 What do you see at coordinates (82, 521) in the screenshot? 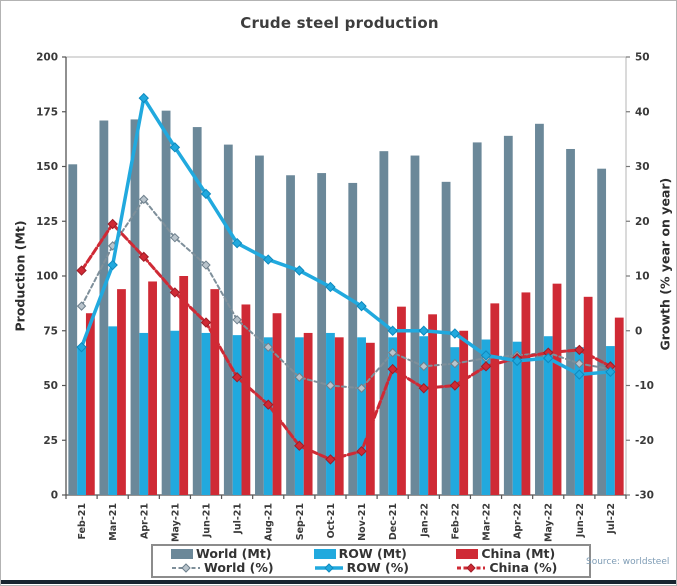
I see `x-tick-label: Feb-21` at bounding box center [82, 521].